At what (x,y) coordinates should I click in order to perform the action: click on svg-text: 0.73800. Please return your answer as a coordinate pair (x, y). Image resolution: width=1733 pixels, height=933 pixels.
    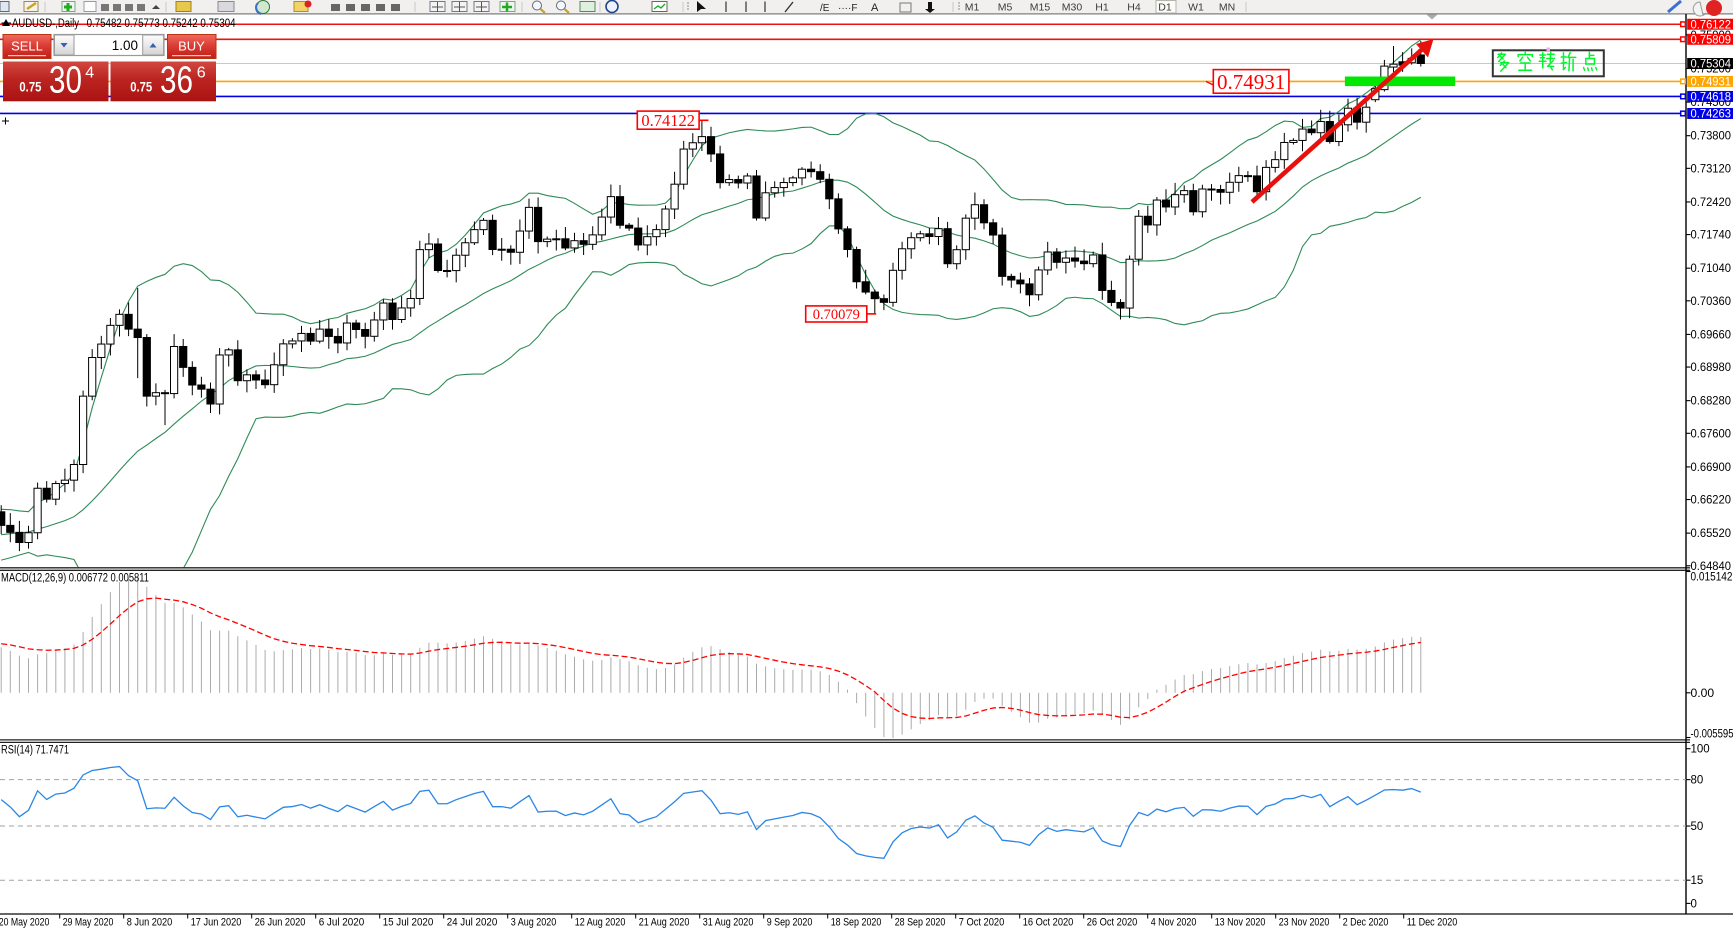
    Looking at the image, I should click on (1711, 137).